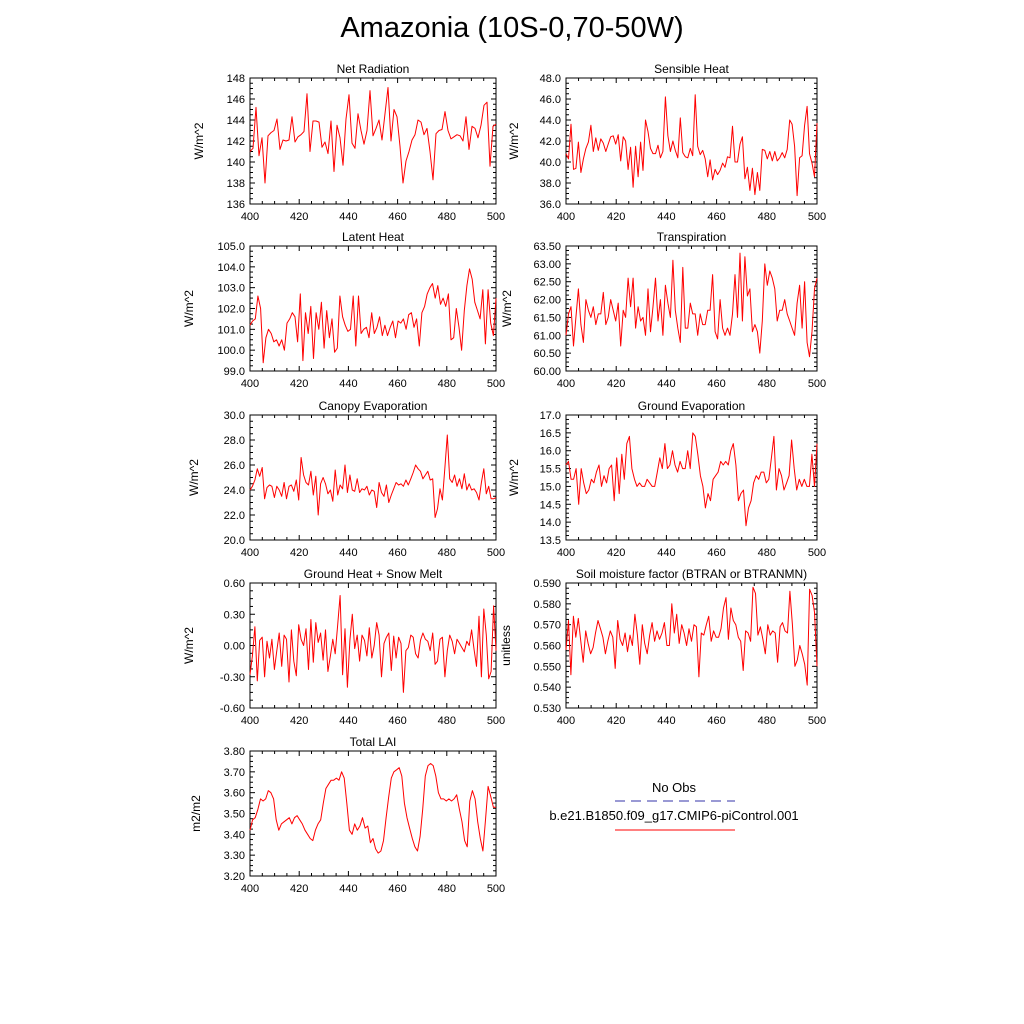 The width and height of the screenshot is (1024, 1024). Describe the element at coordinates (234, 372) in the screenshot. I see `y-tick-label: 99.0` at that location.